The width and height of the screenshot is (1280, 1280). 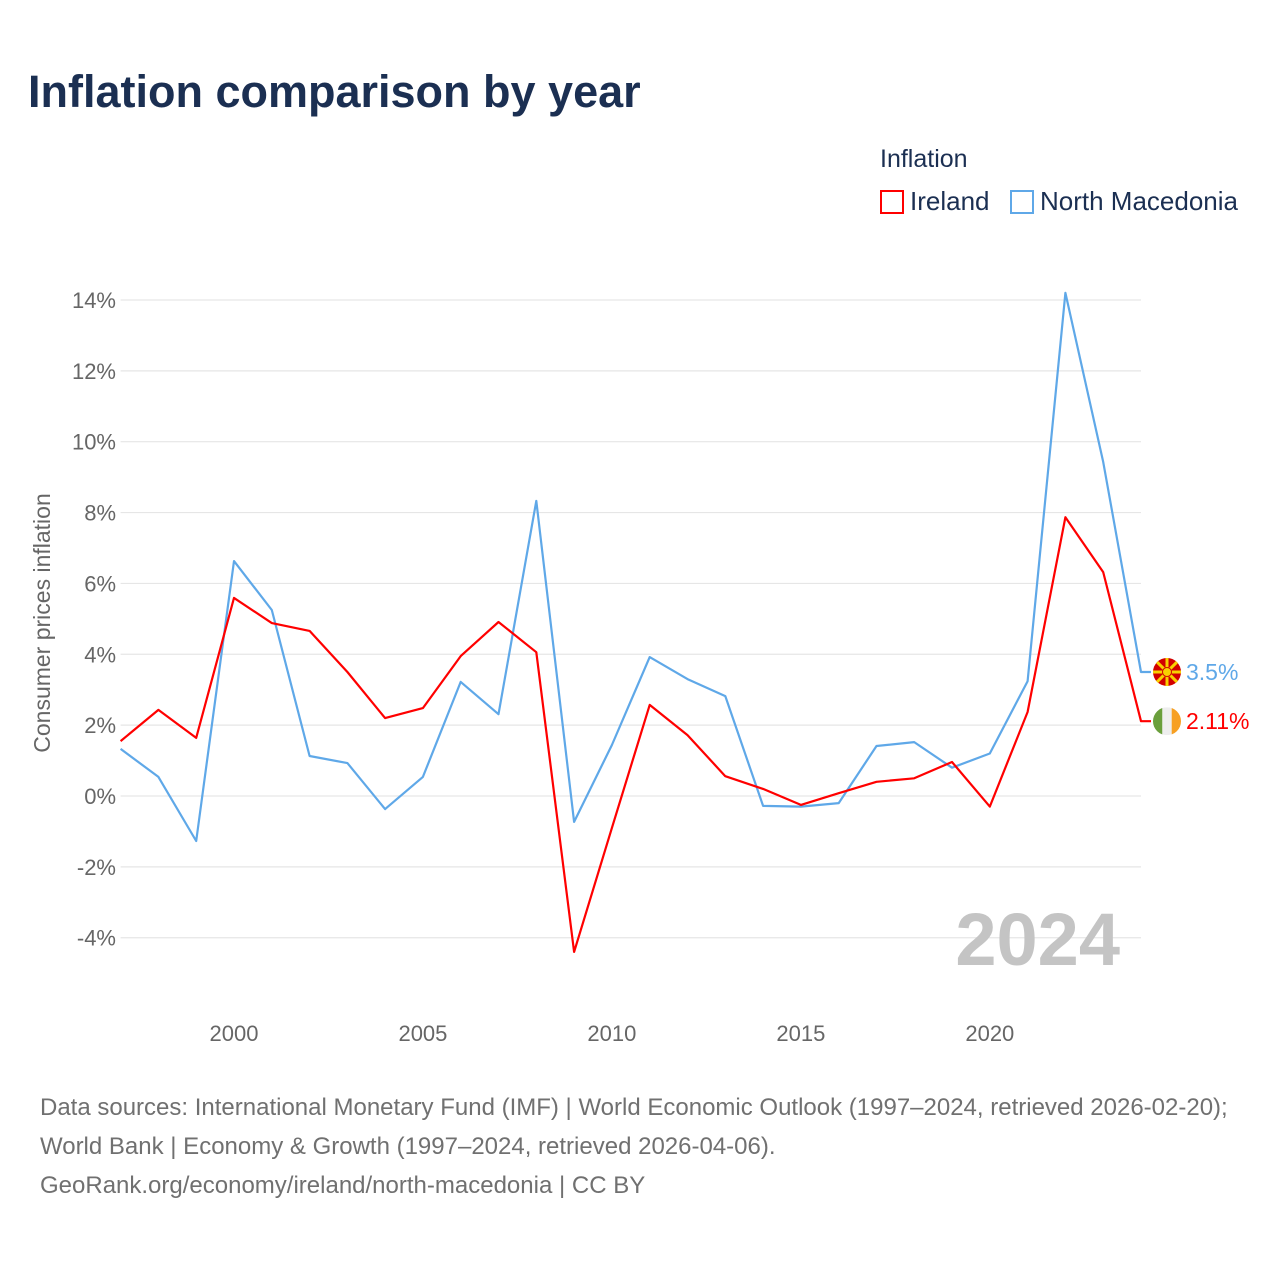 I want to click on x-tick-label: 2015, so click(x=800, y=1033).